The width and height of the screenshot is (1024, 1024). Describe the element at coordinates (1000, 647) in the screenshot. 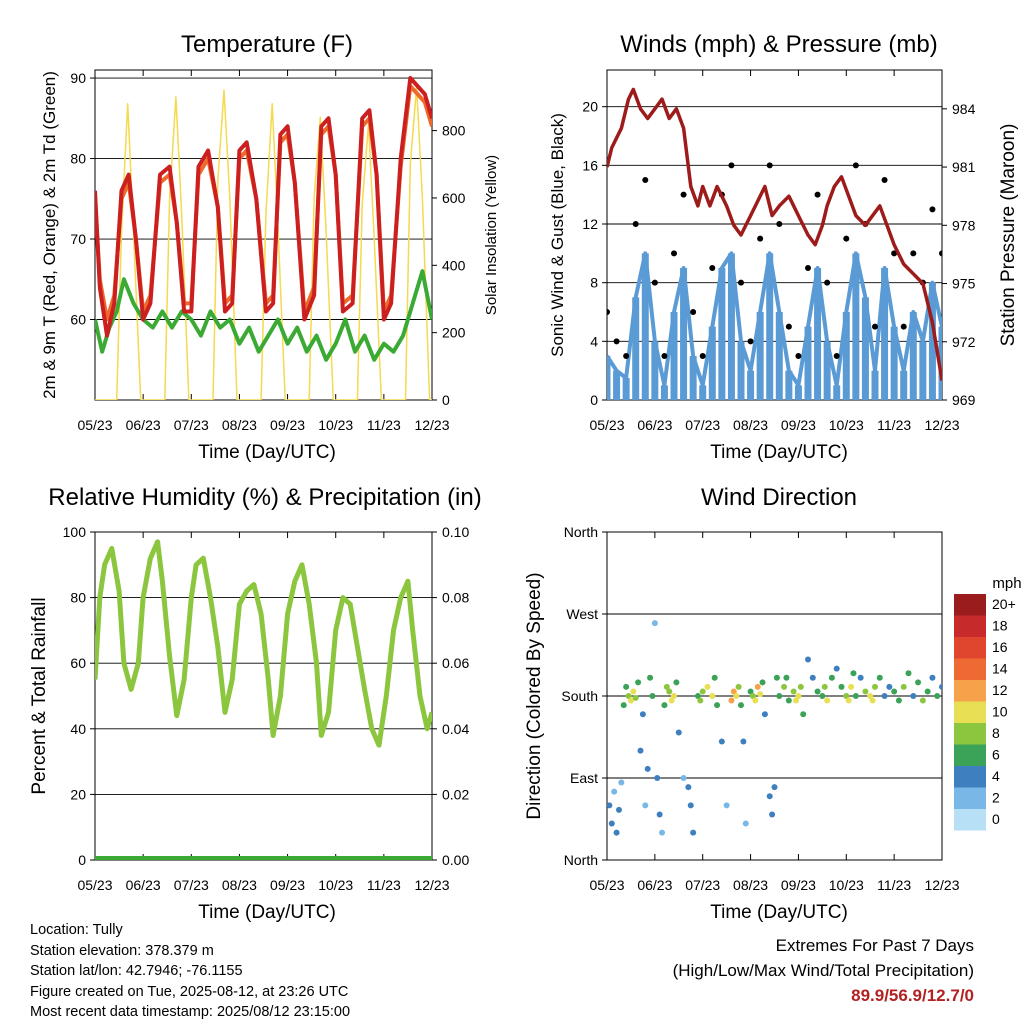

I see `legend-label: 16` at that location.